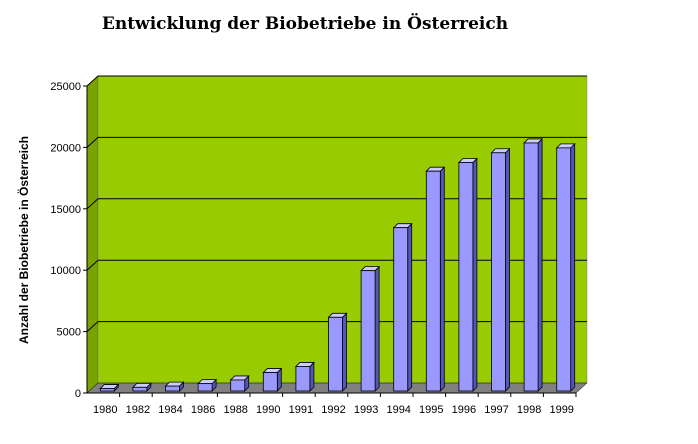 The height and width of the screenshot is (444, 698). What do you see at coordinates (561, 410) in the screenshot?
I see `x-tick-label: 1999` at bounding box center [561, 410].